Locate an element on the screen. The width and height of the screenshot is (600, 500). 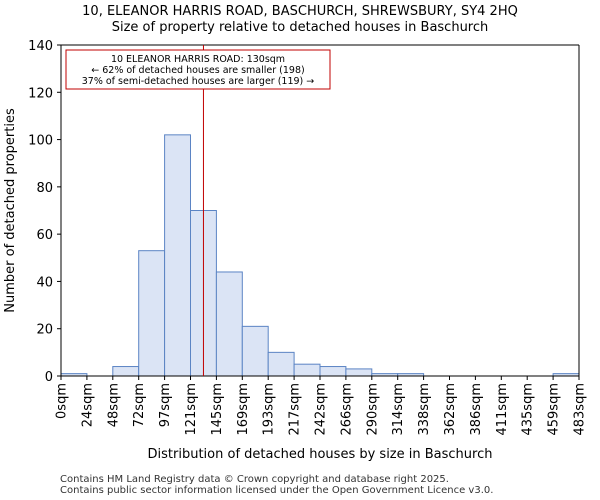
x-tick-label: 121sqm is located at coordinates (191, 409).